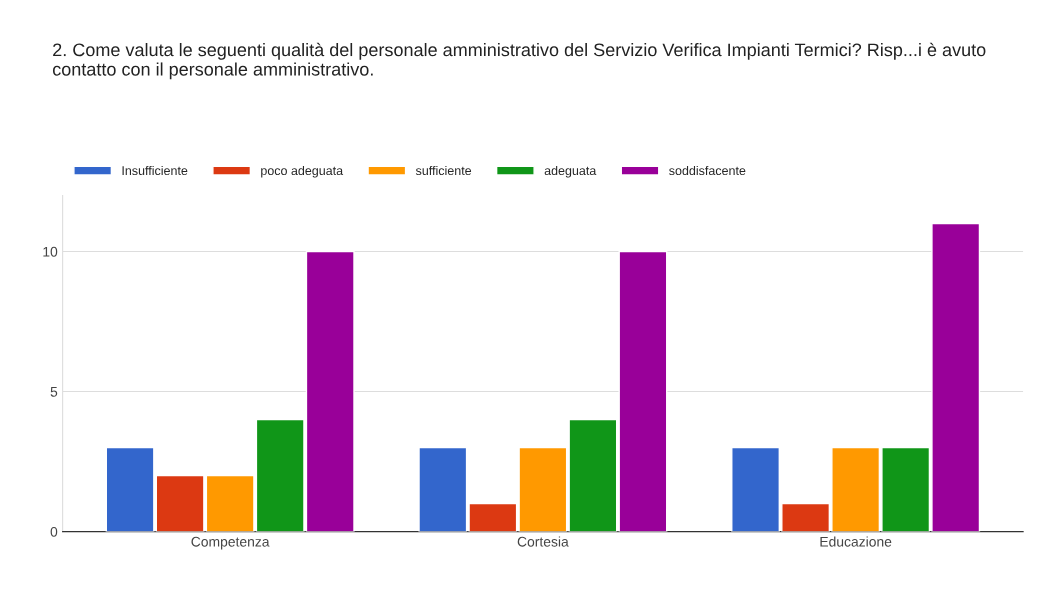  Describe the element at coordinates (54, 531) in the screenshot. I see `y-tick-label: 0` at that location.